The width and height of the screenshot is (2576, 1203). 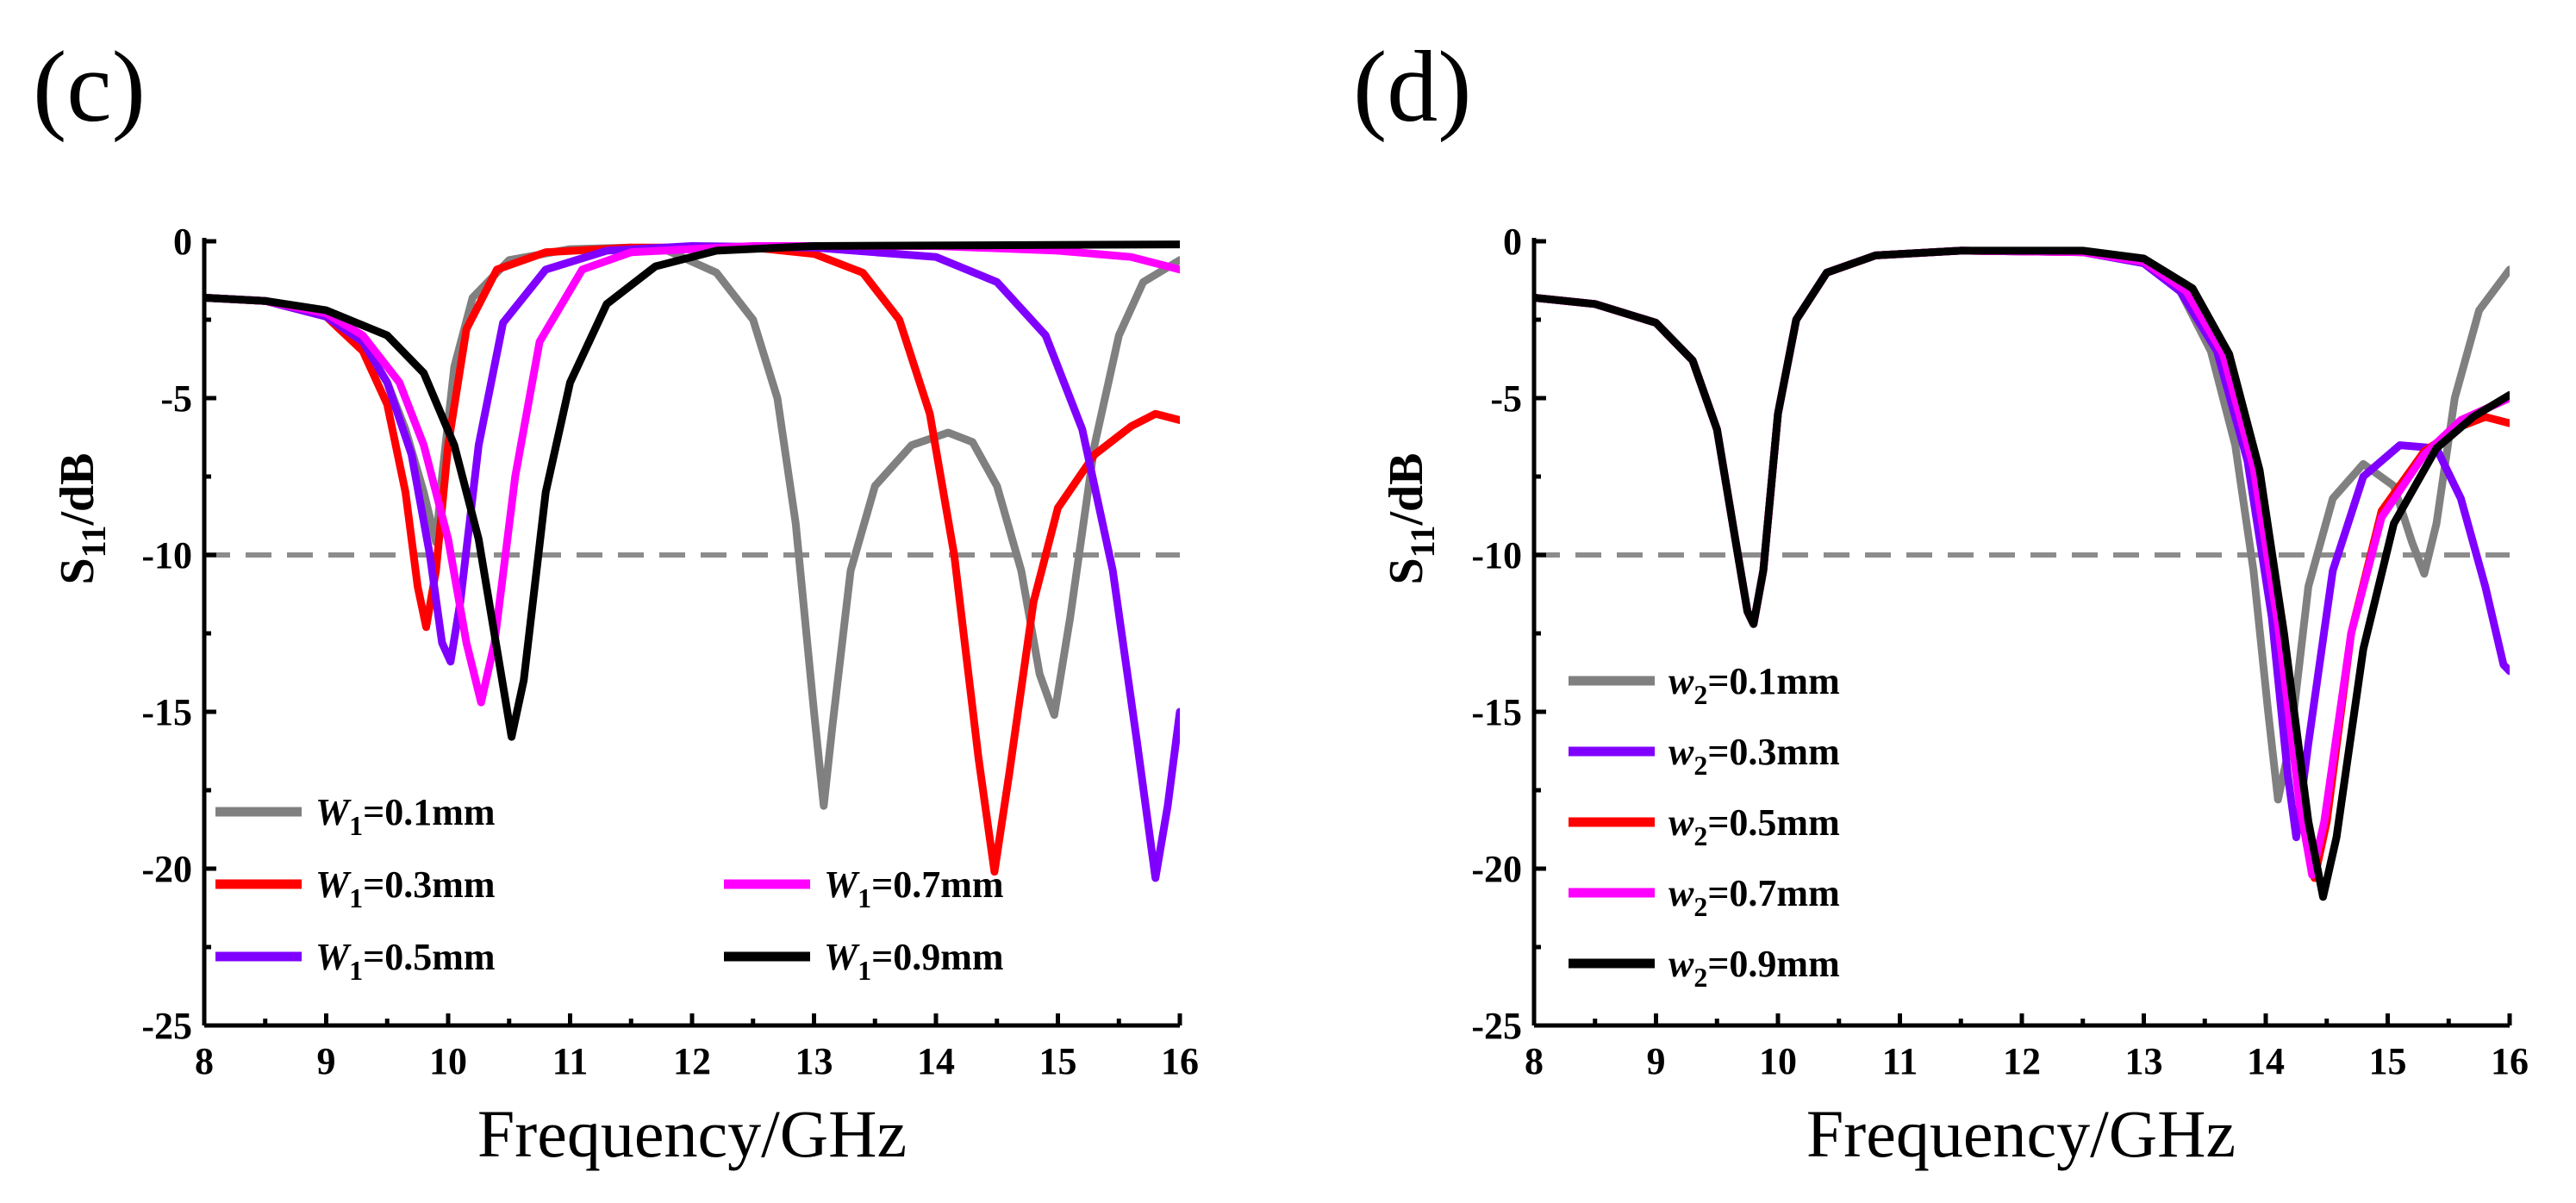 I want to click on panel-d-legend-label-5: w2=0.9mm, so click(x=1754, y=968).